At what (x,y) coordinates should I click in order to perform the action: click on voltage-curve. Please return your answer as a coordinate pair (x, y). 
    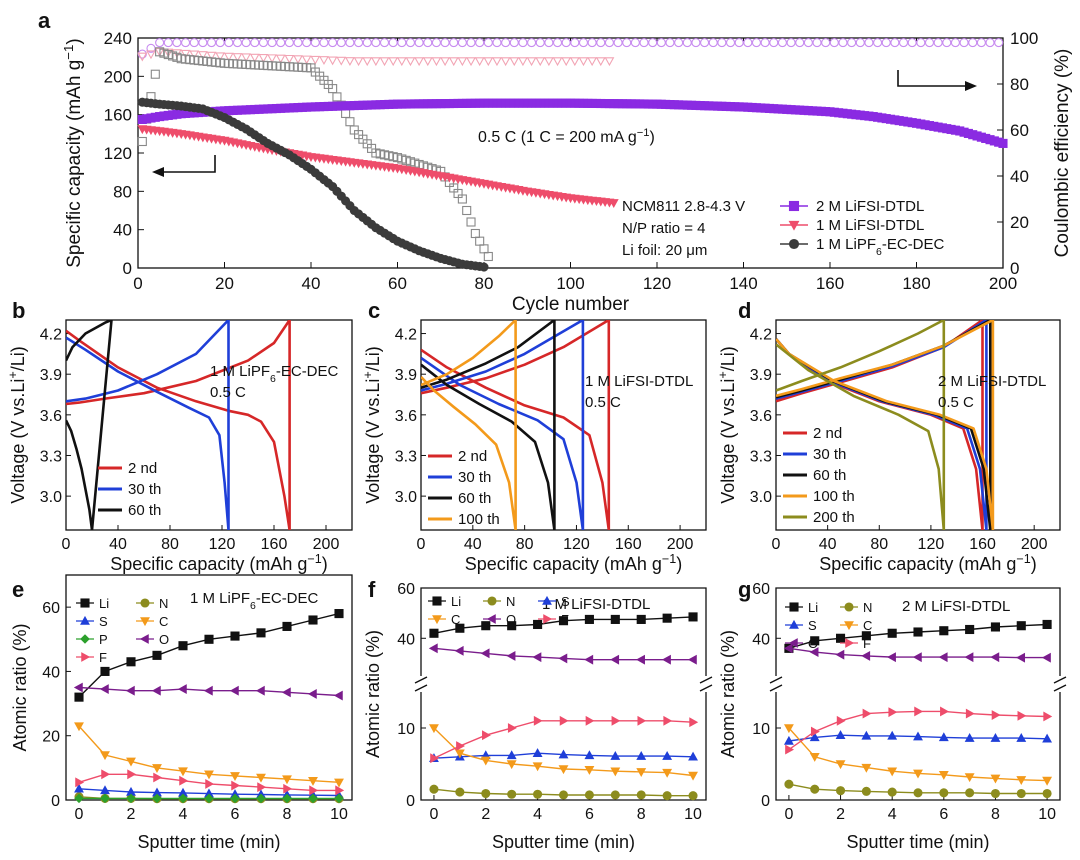
    Looking at the image, I should click on (885, 425).